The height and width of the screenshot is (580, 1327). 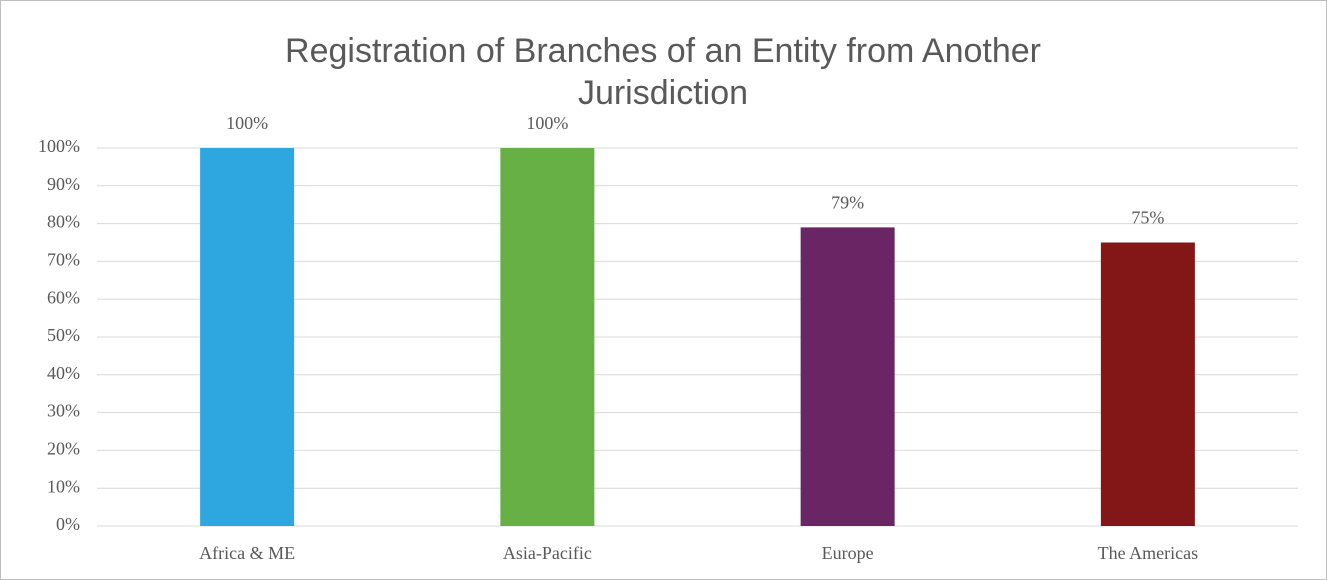 What do you see at coordinates (63, 486) in the screenshot?
I see `y-tick-label: 10%` at bounding box center [63, 486].